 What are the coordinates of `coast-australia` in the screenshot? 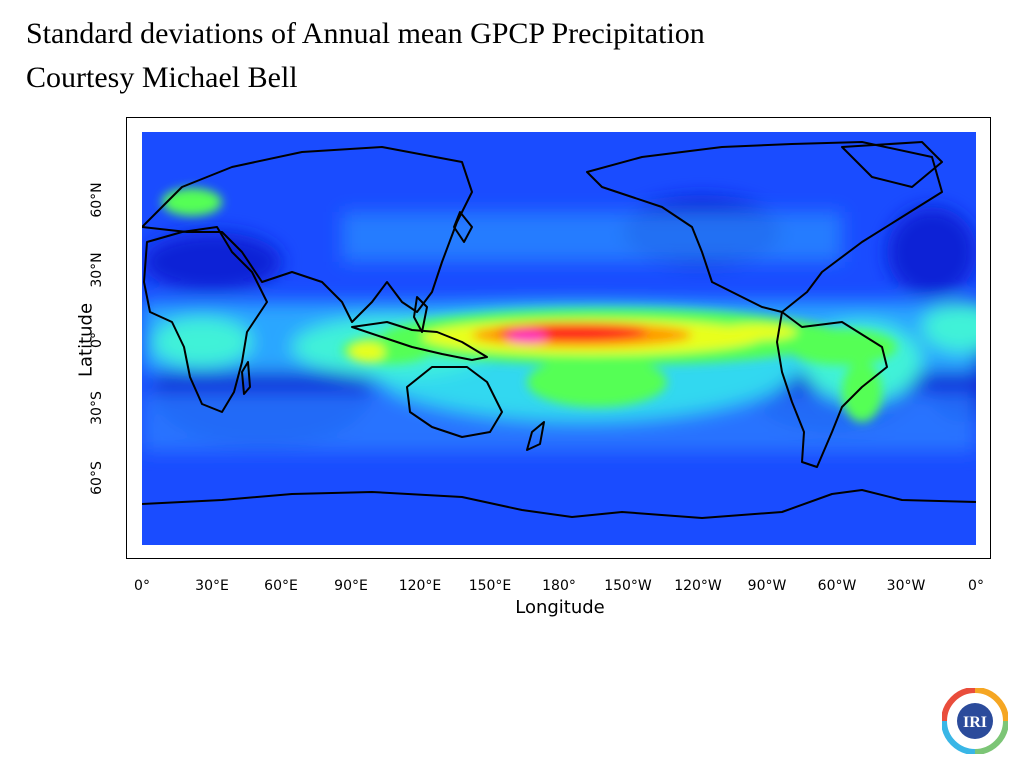 It's located at (454, 402).